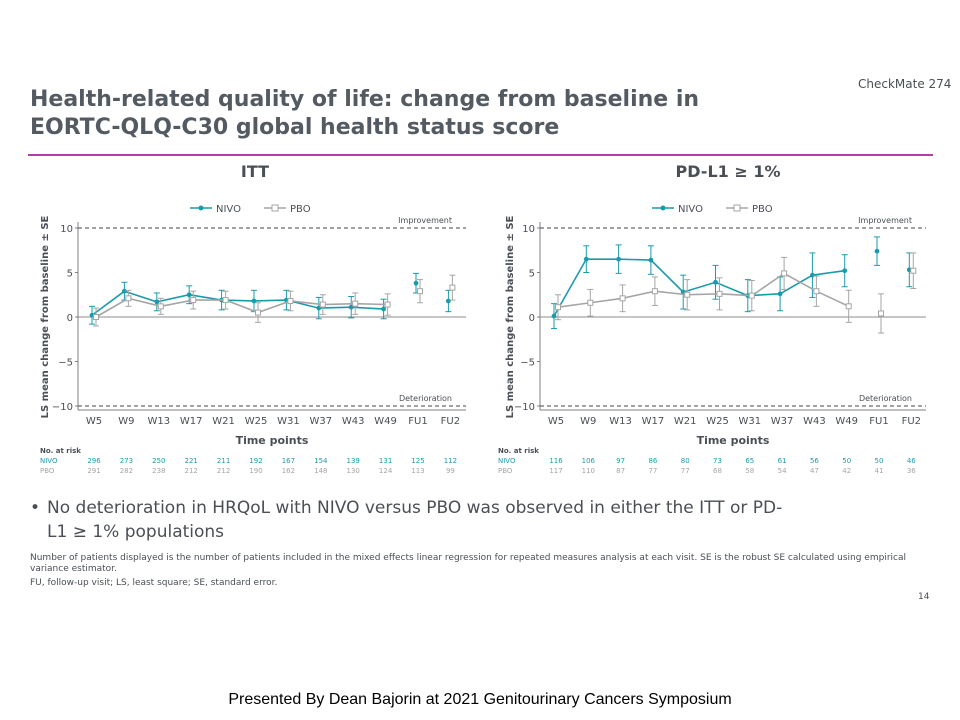  What do you see at coordinates (158, 461) in the screenshot?
I see `chart1-at-risk-value-nivo: 250` at bounding box center [158, 461].